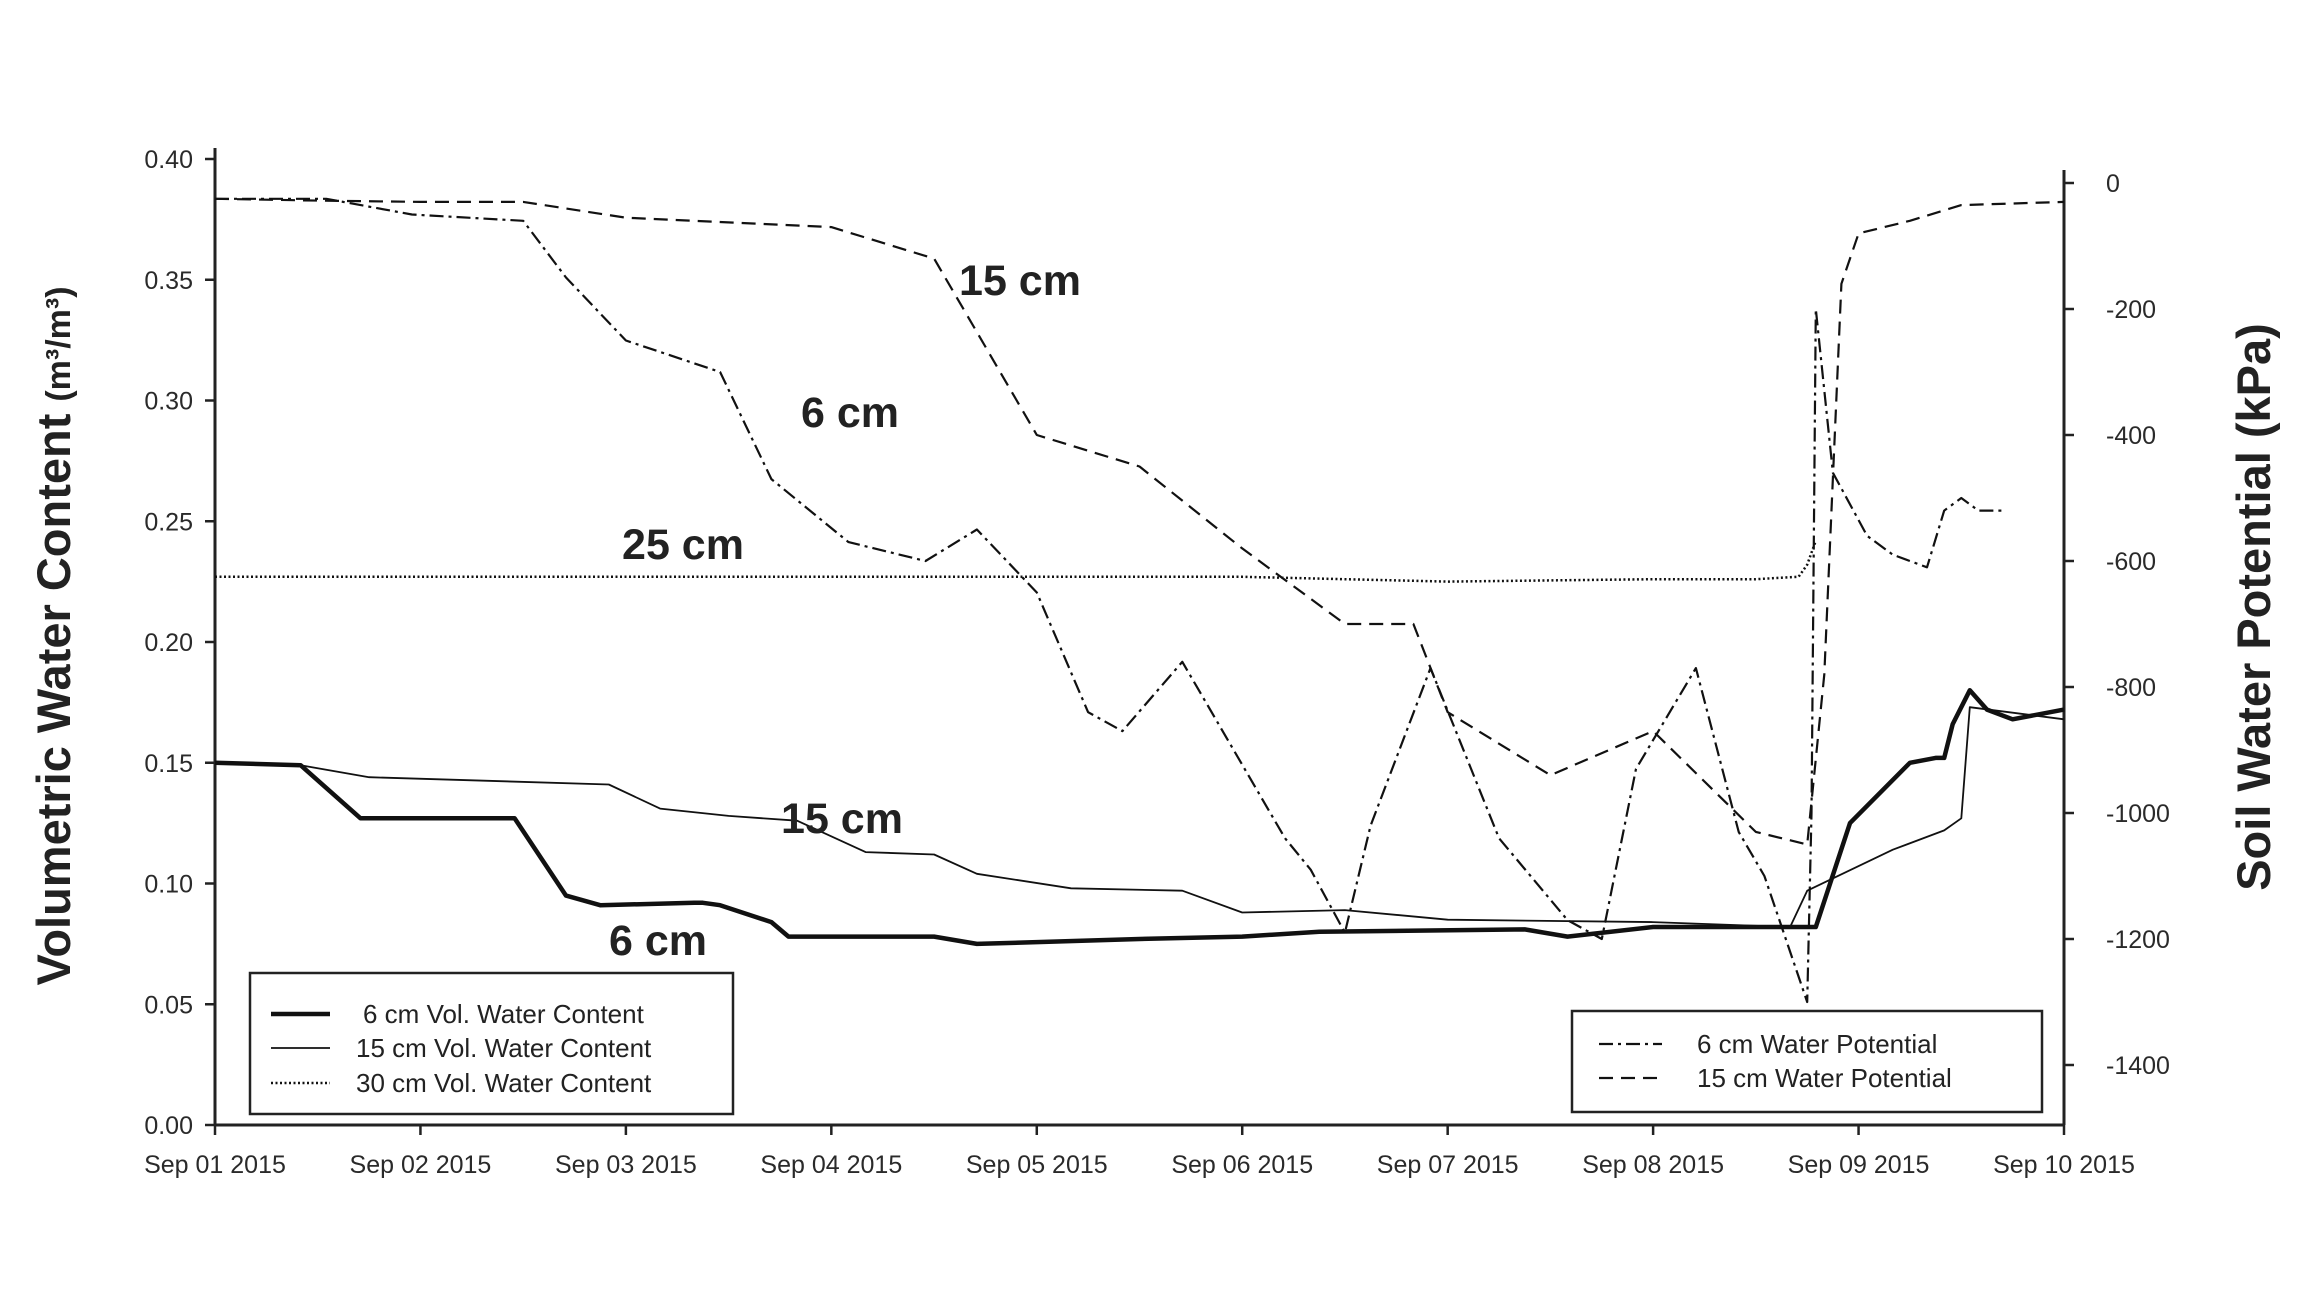 This screenshot has height=1299, width=2310. Describe the element at coordinates (658, 941) in the screenshot. I see `annotation-6cm-content: 6 cm` at that location.